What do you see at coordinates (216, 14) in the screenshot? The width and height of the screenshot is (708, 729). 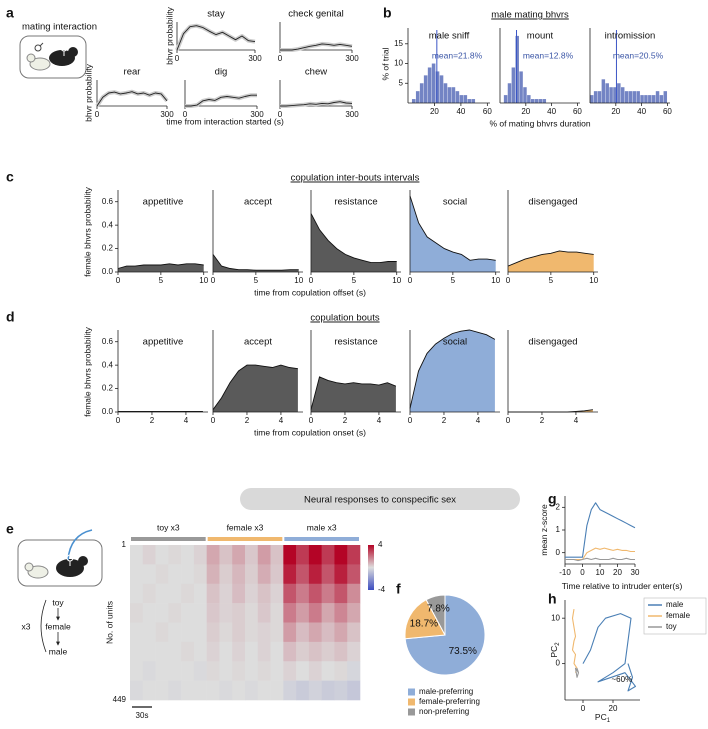 I see `subplot-title: stay` at bounding box center [216, 14].